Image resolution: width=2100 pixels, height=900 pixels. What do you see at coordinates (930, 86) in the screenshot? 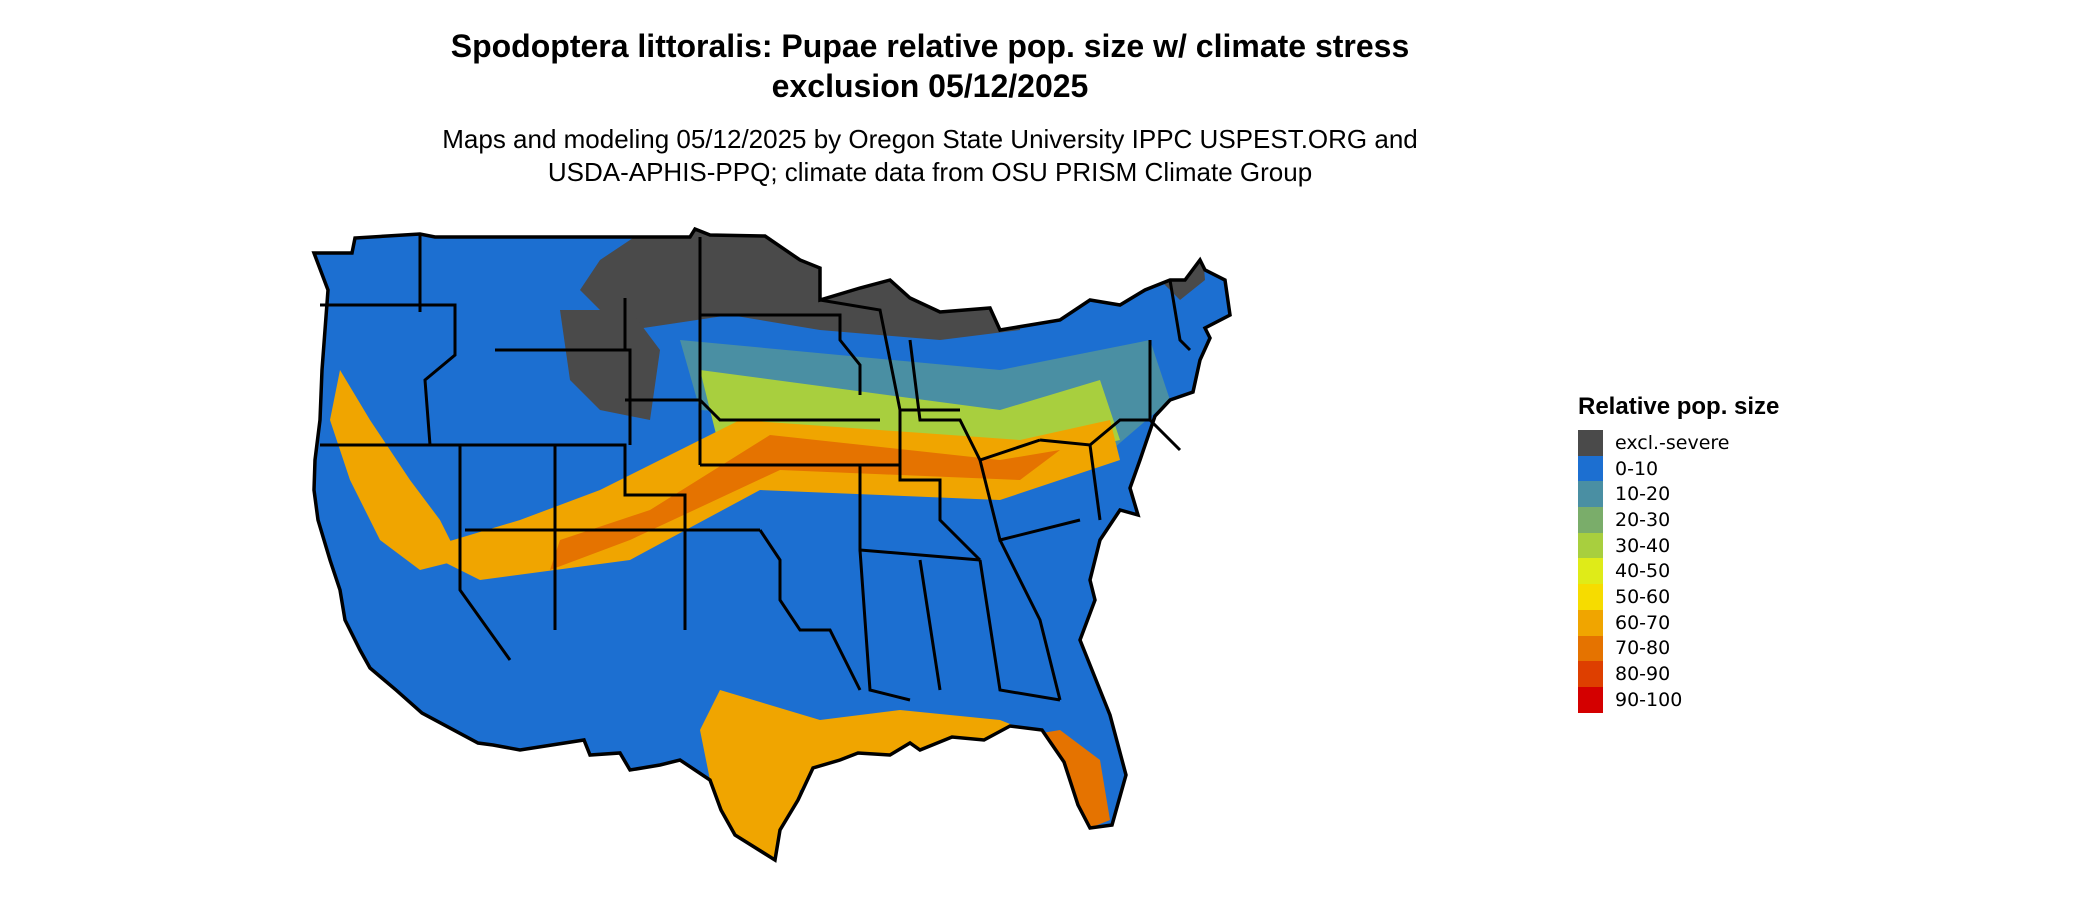
I see `chart-title-line2: exclusion 05/12/2025` at bounding box center [930, 86].